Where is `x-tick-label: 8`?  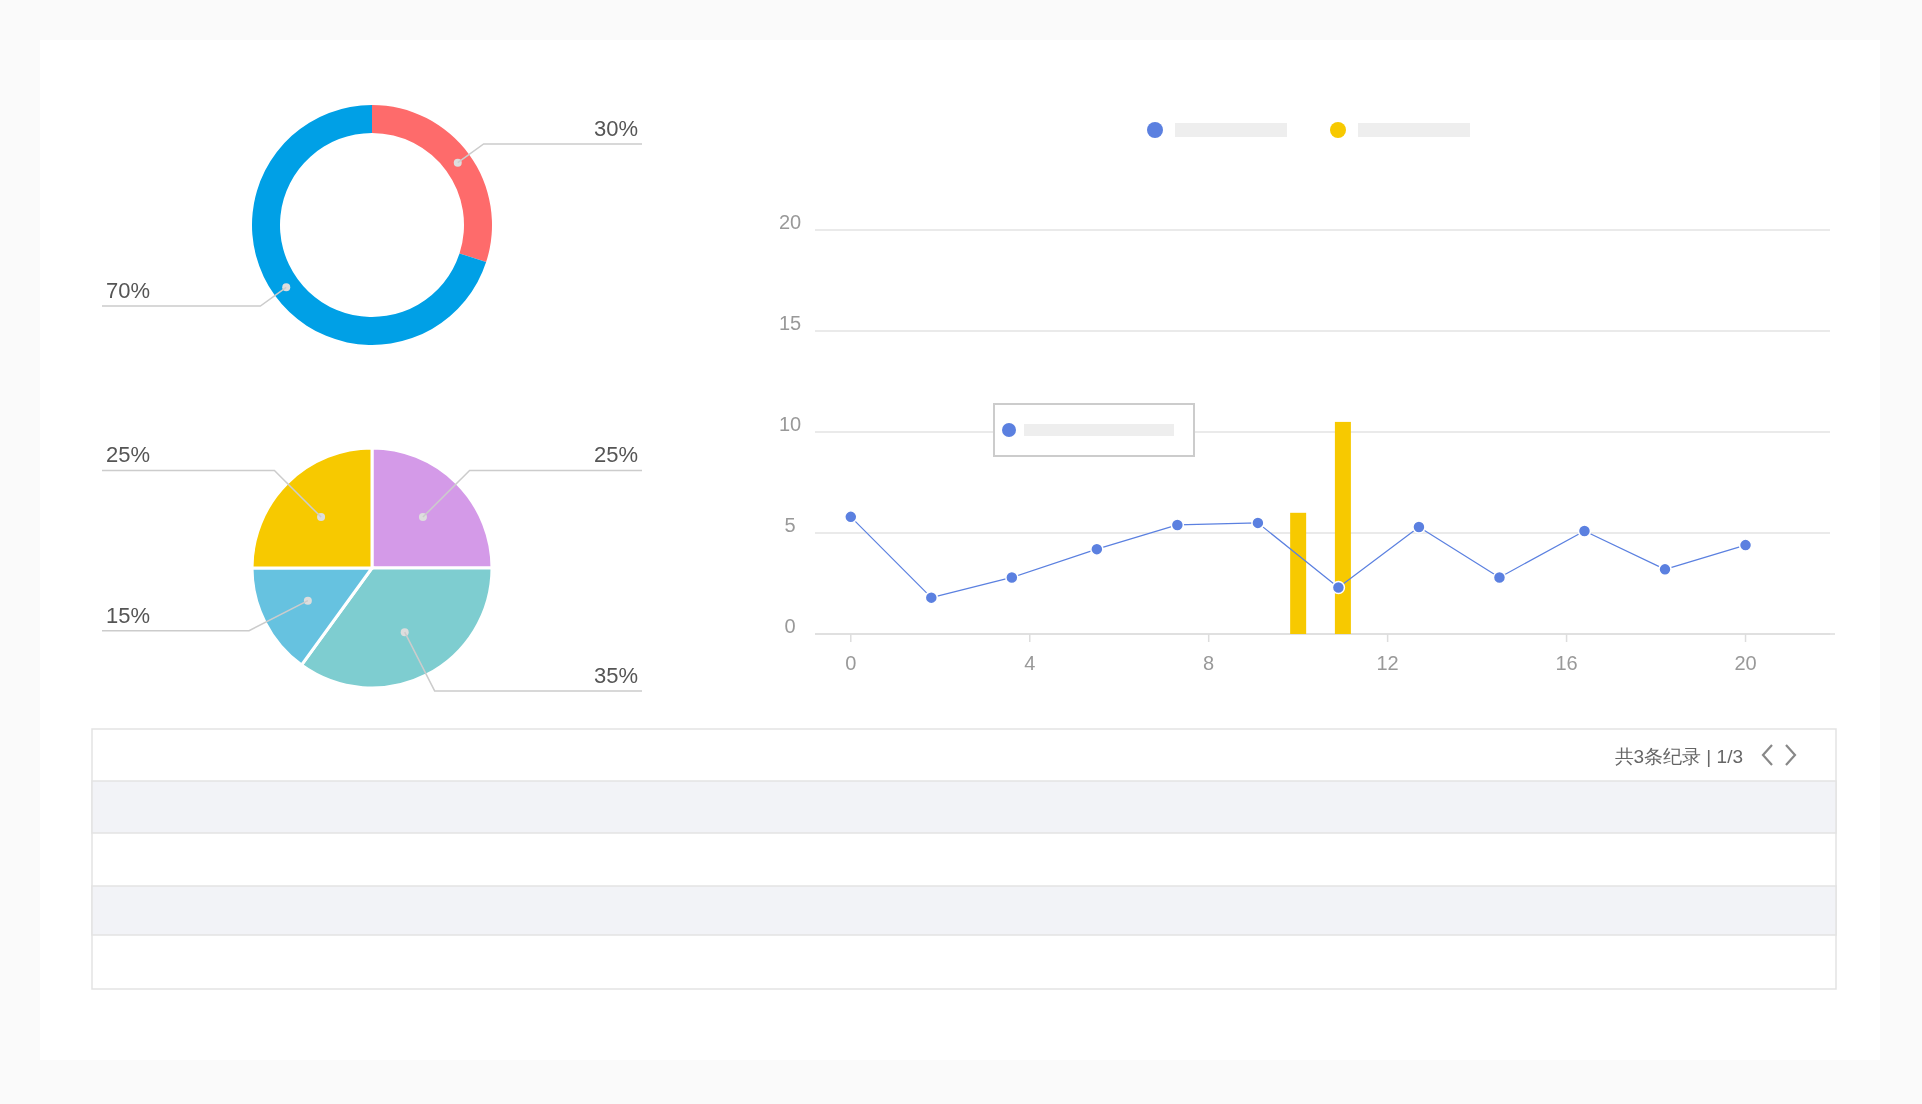
x-tick-label: 8 is located at coordinates (1209, 663).